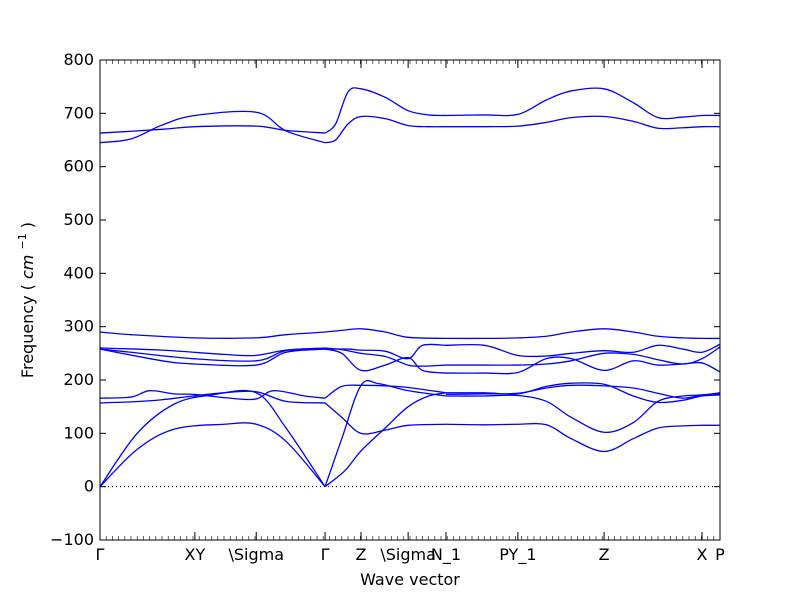 The width and height of the screenshot is (800, 600). I want to click on x-tick-label: PY_1, so click(517, 555).